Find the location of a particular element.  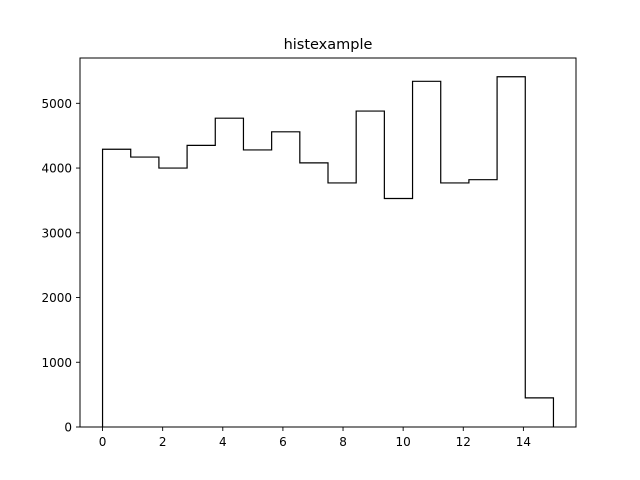

x-tick-label: 12 is located at coordinates (463, 442).